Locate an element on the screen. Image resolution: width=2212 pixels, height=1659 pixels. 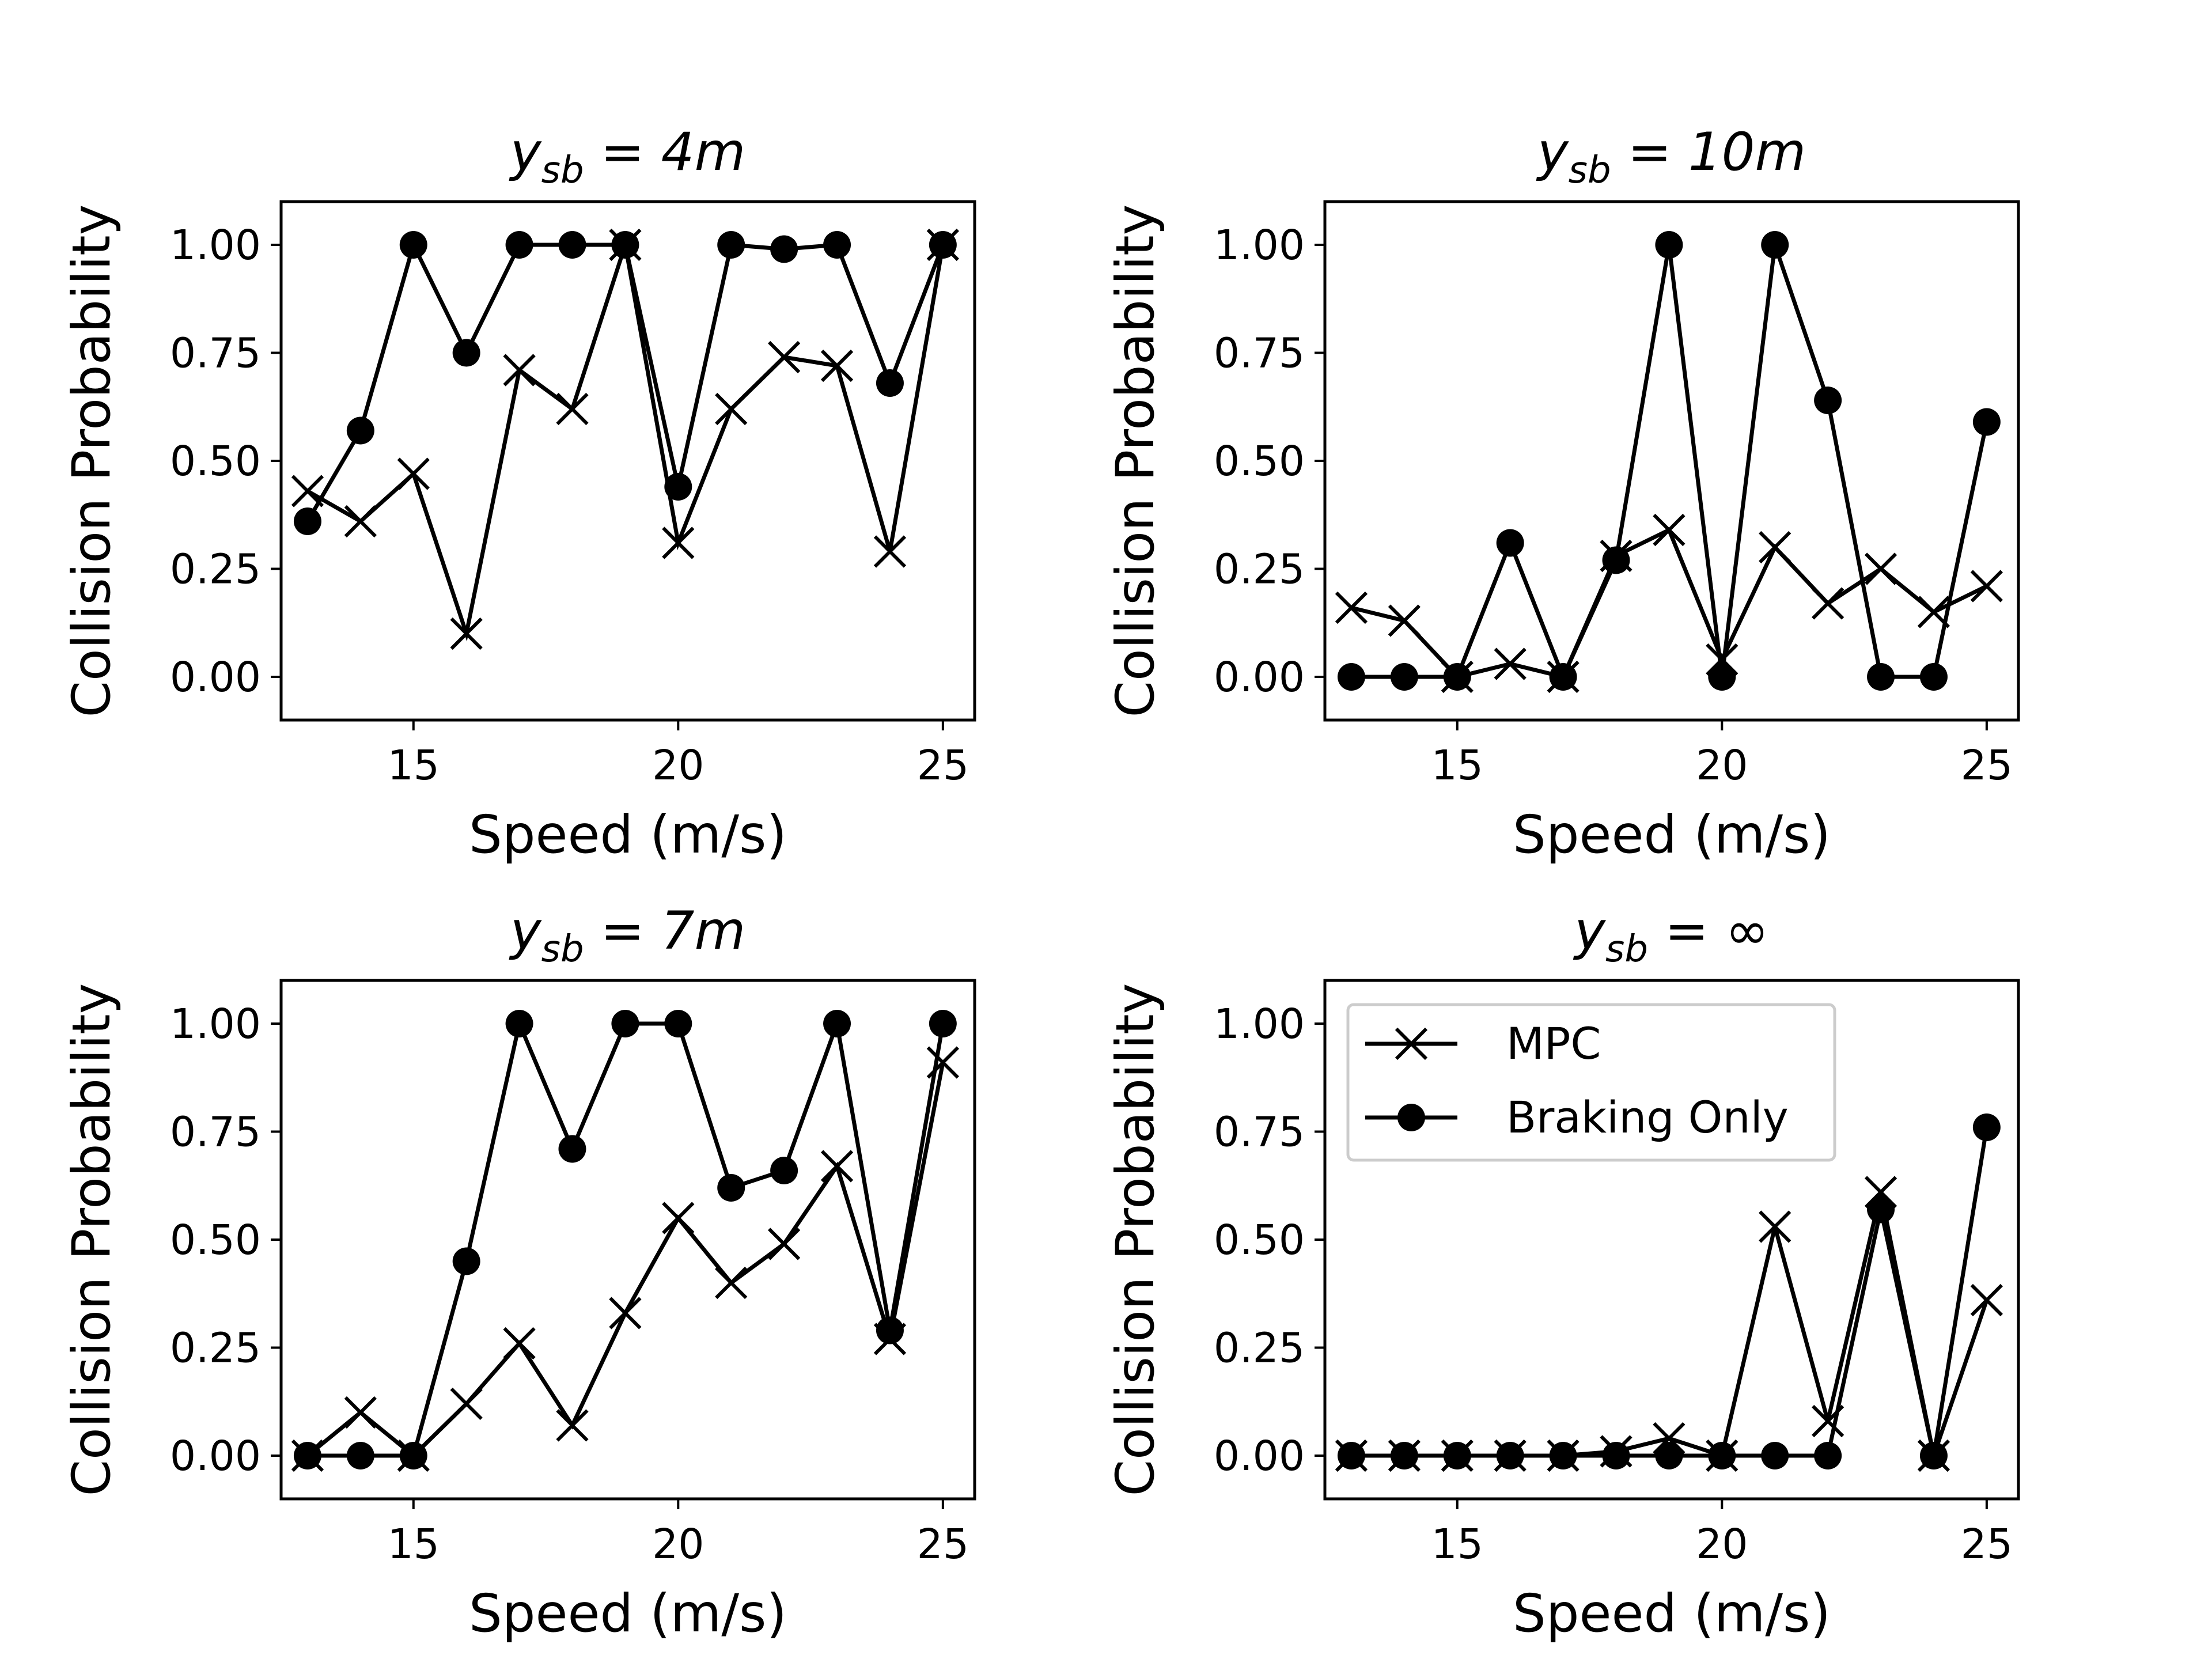
title-subscript: sb is located at coordinates (1626, 949).